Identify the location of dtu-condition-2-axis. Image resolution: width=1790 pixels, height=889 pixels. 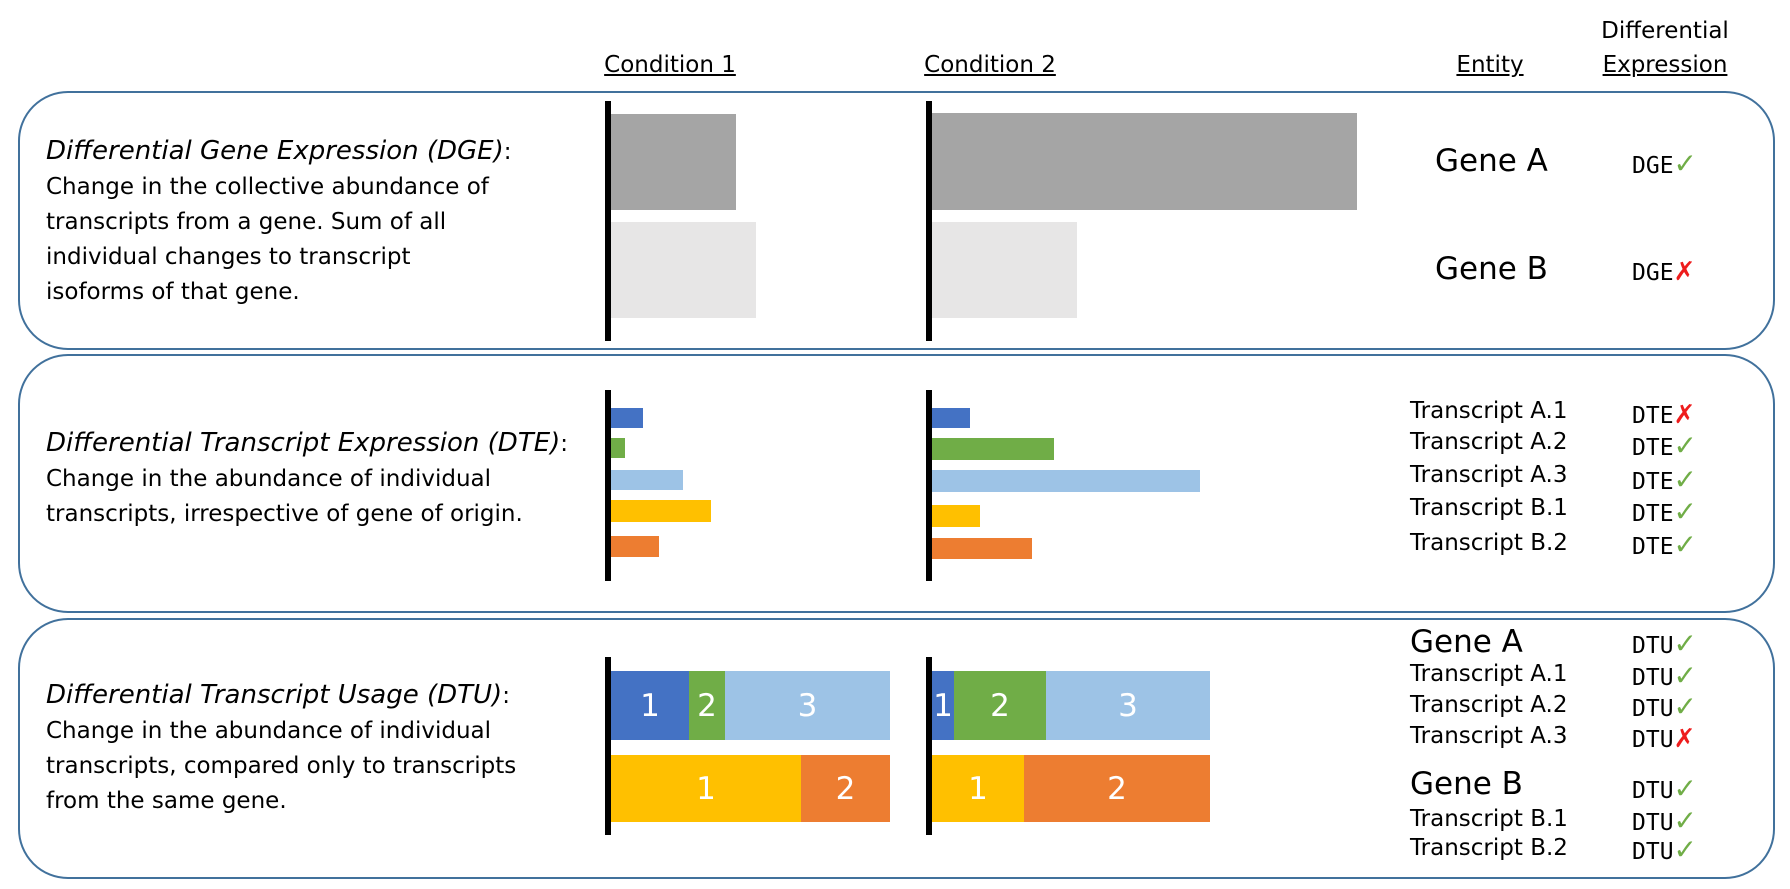
(929, 746).